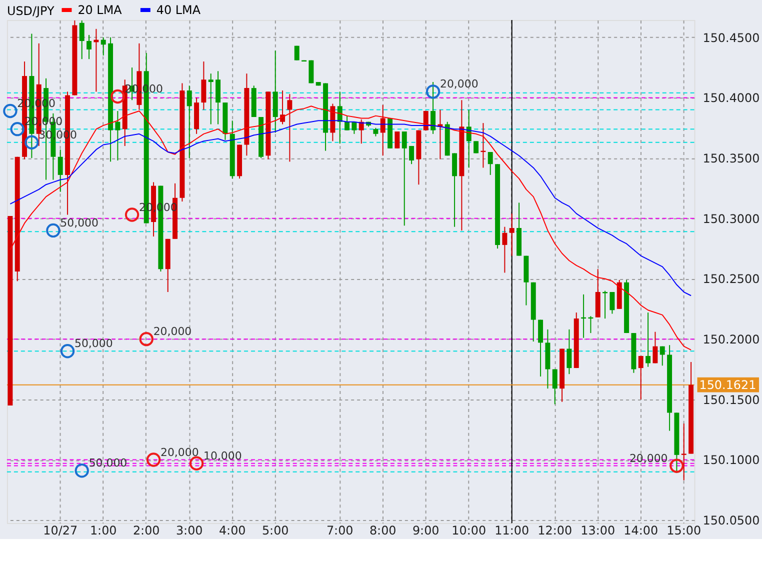 The height and width of the screenshot is (571, 762). Describe the element at coordinates (100, 10) in the screenshot. I see `legend-label: 20 LMA` at that location.